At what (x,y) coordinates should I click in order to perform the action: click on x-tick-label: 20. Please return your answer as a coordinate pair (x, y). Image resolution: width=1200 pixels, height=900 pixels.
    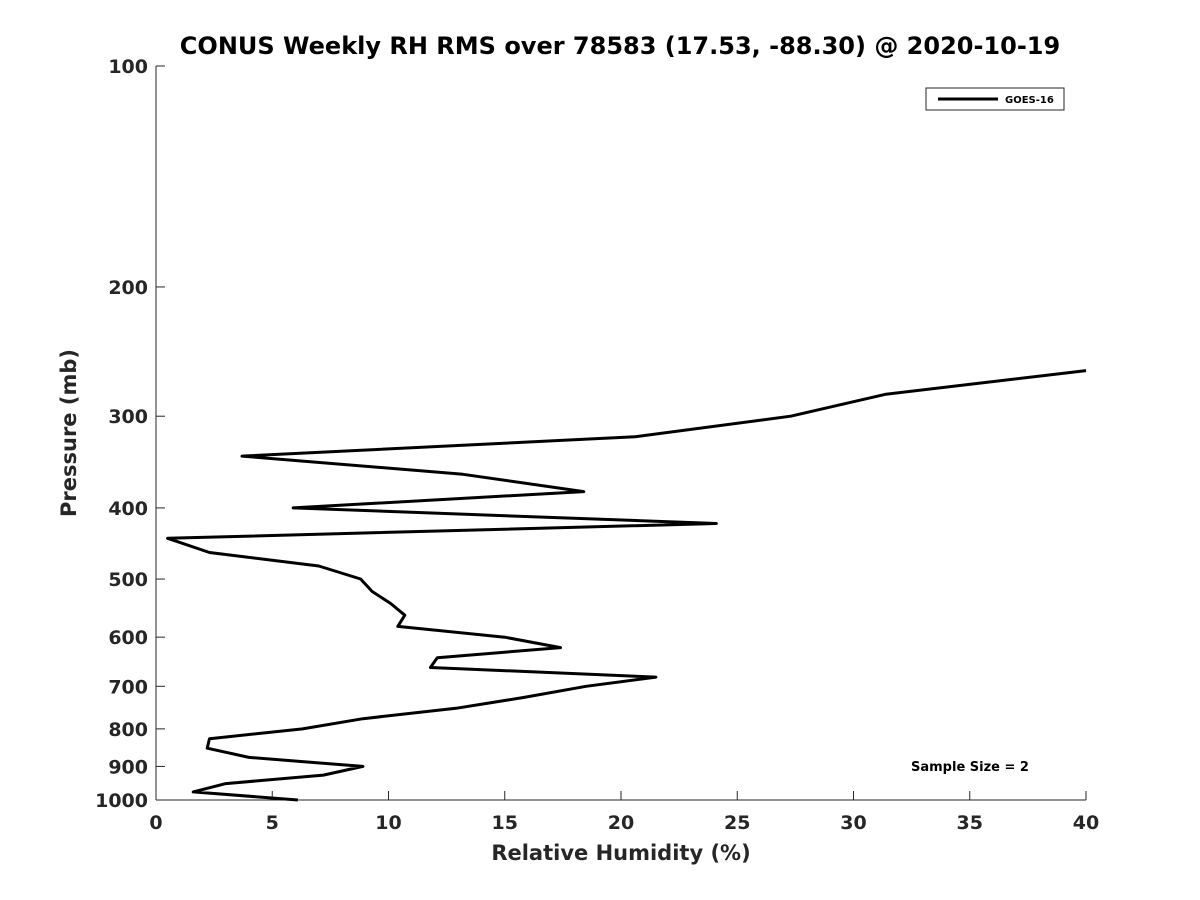
    Looking at the image, I should click on (621, 823).